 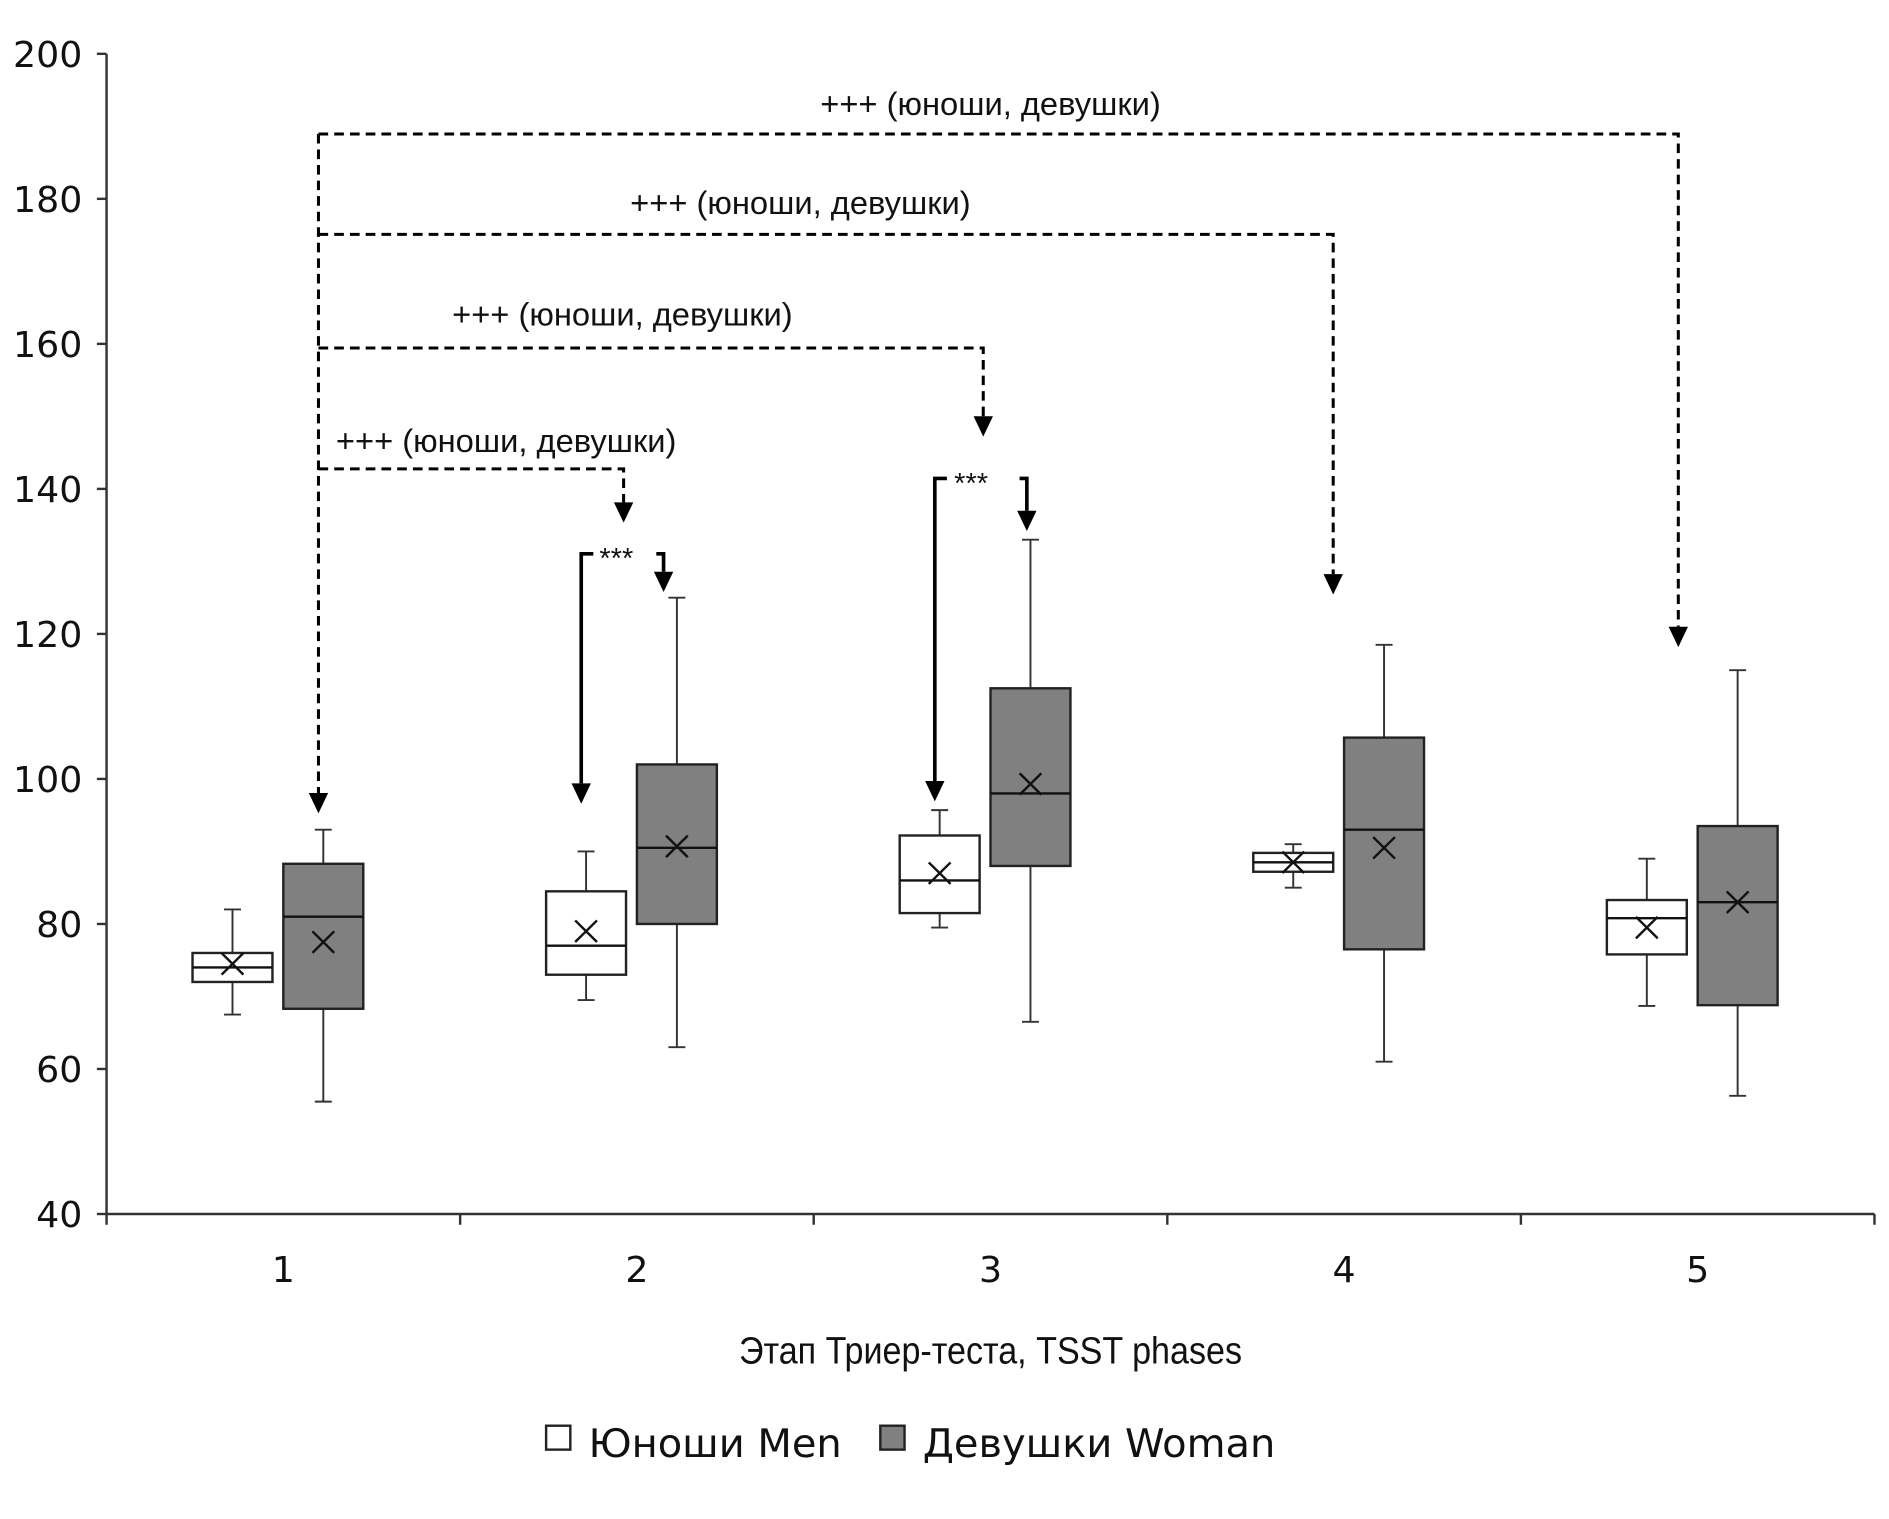 I want to click on y-tick-label: 100, so click(x=47, y=779).